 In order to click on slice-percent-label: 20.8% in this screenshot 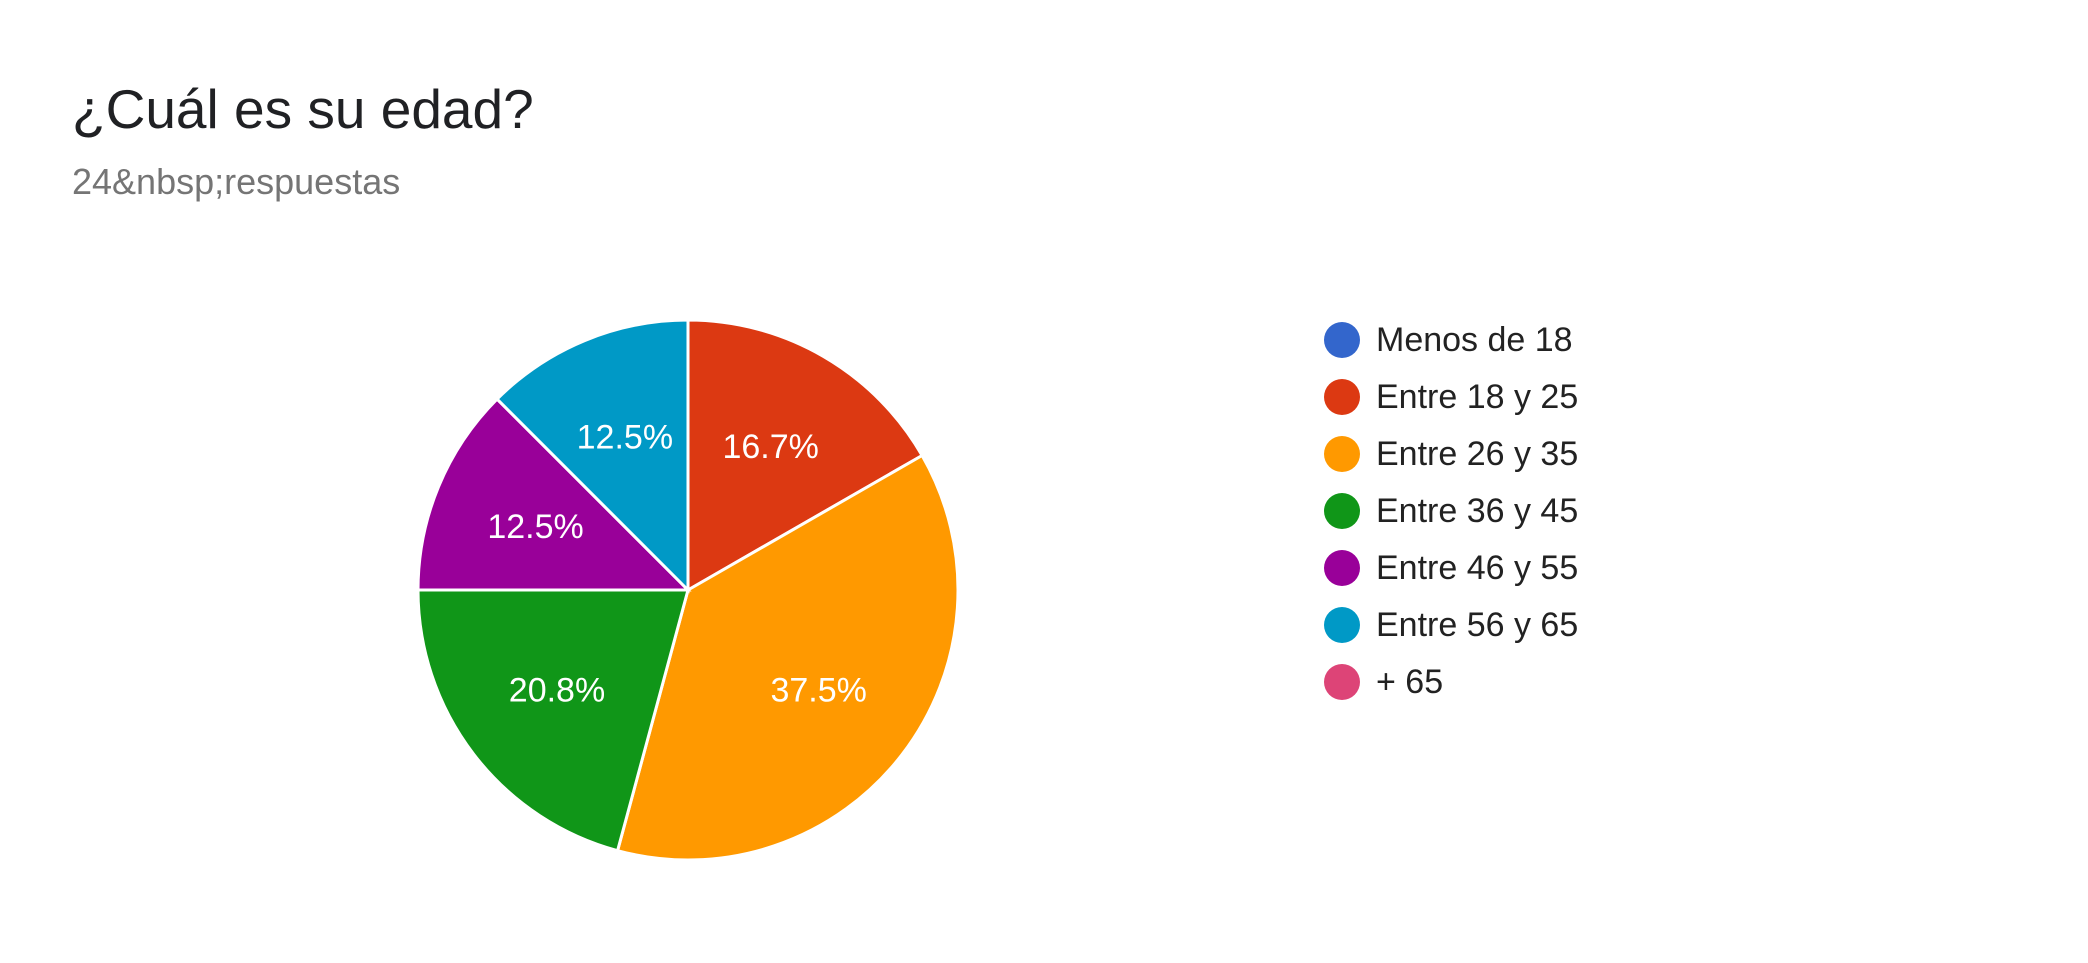, I will do `click(557, 690)`.